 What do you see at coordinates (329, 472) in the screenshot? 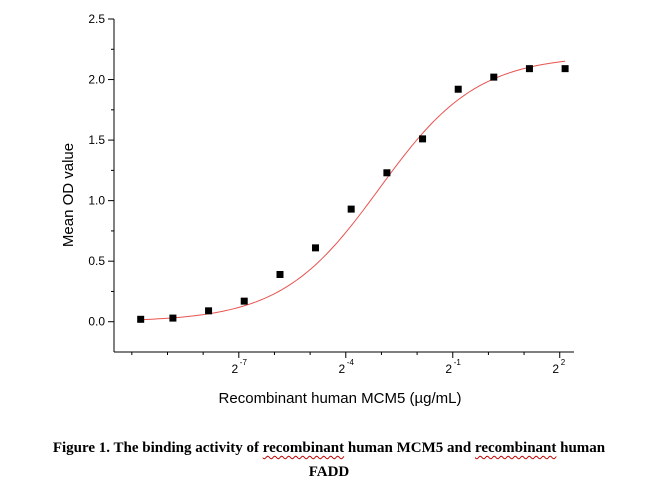
I see `figure-caption-line2: FADD` at bounding box center [329, 472].